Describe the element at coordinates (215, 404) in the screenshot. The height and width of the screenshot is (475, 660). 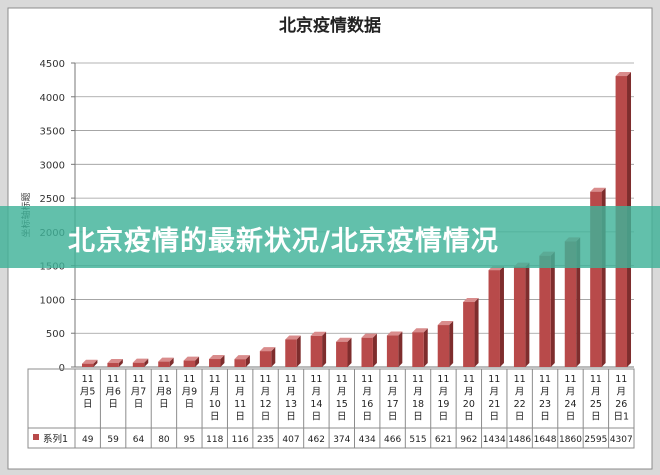
I see `x-category-label: 10` at that location.